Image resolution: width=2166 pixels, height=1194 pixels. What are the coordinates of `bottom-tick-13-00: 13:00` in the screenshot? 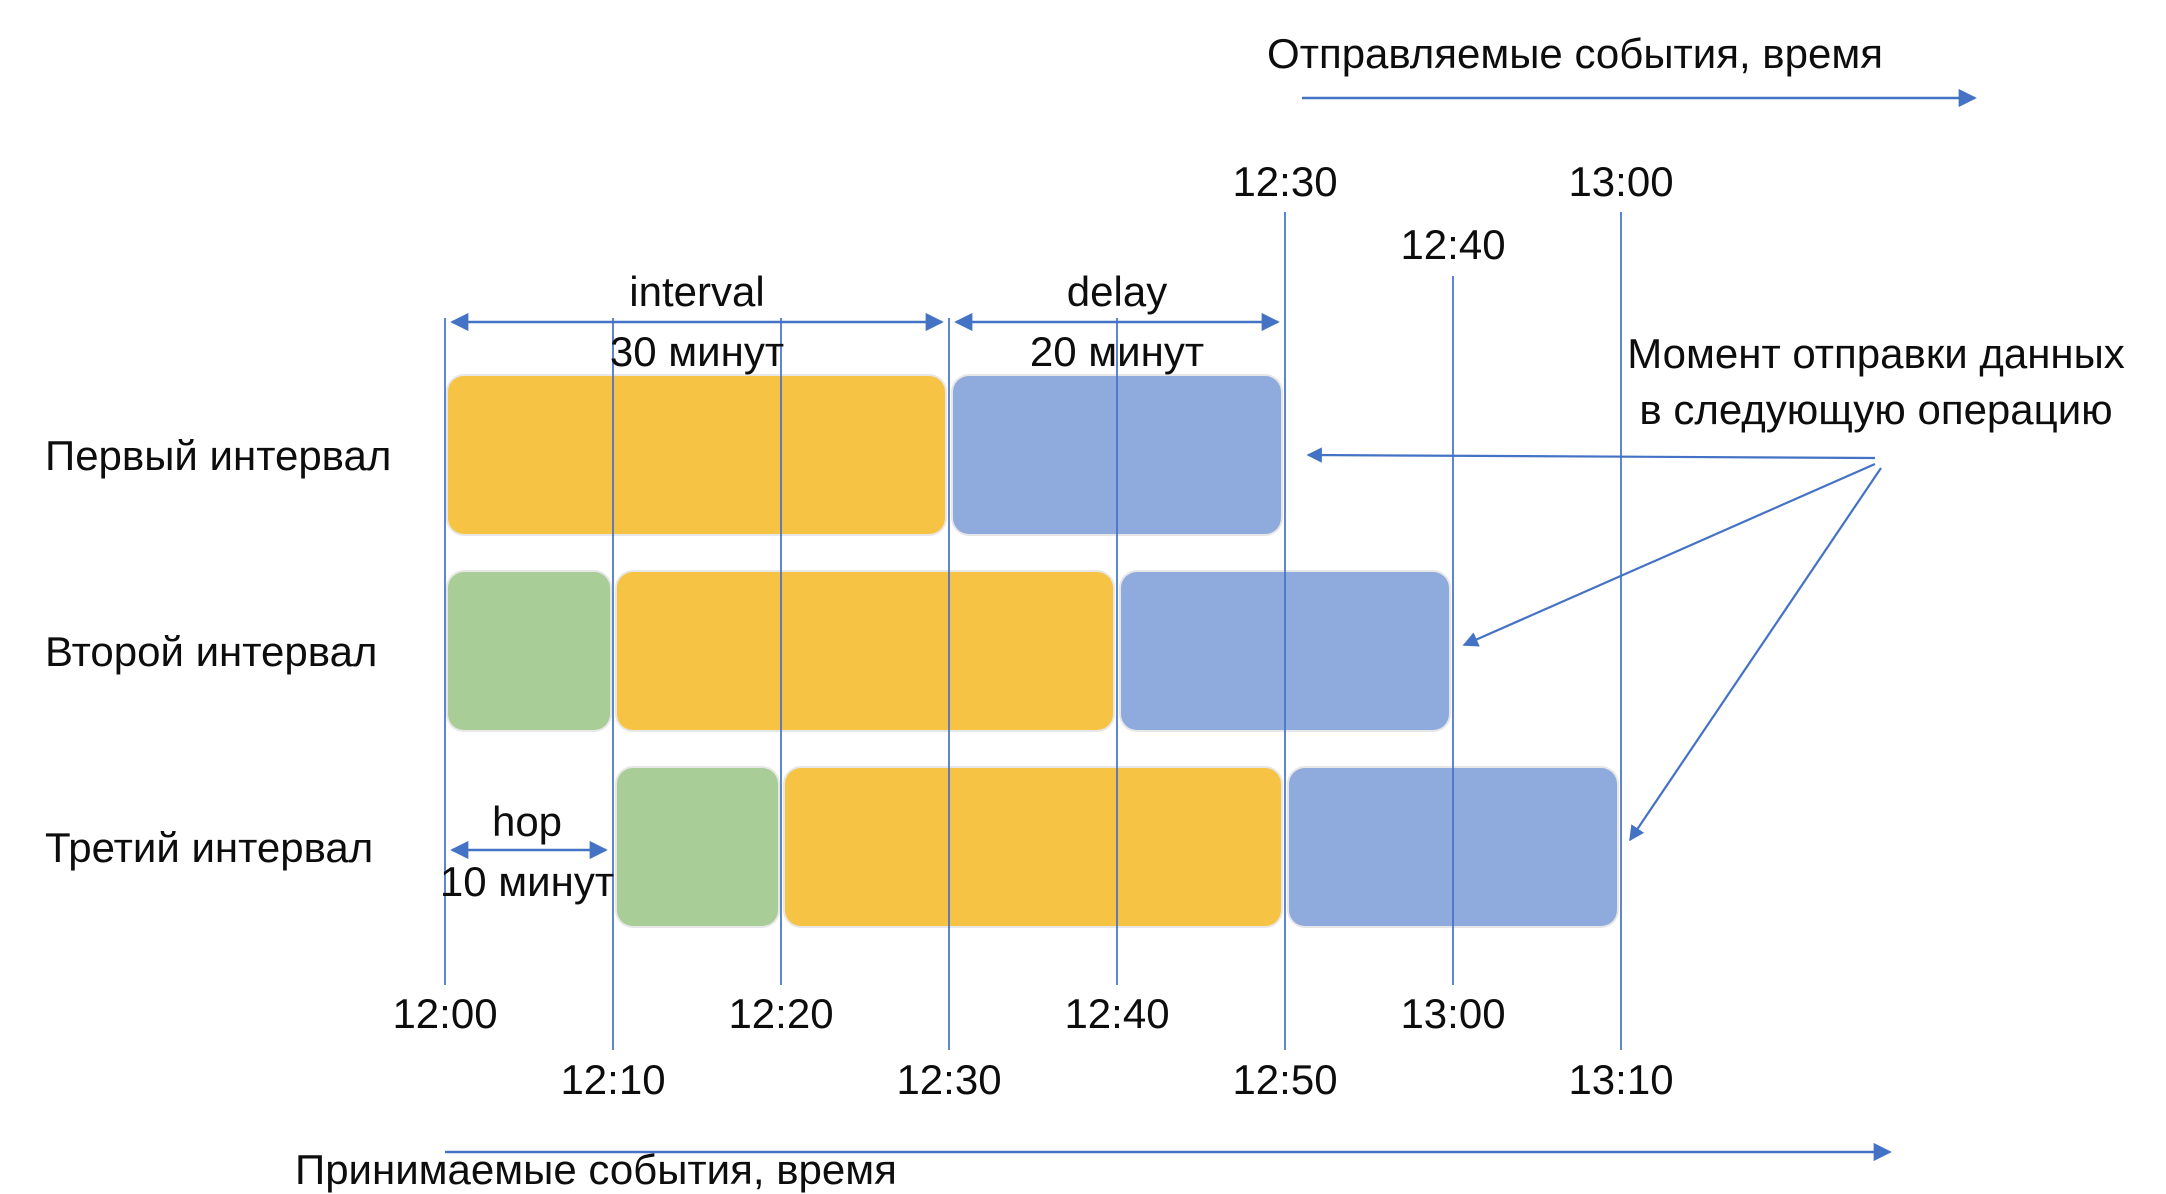 It's located at (1453, 1013).